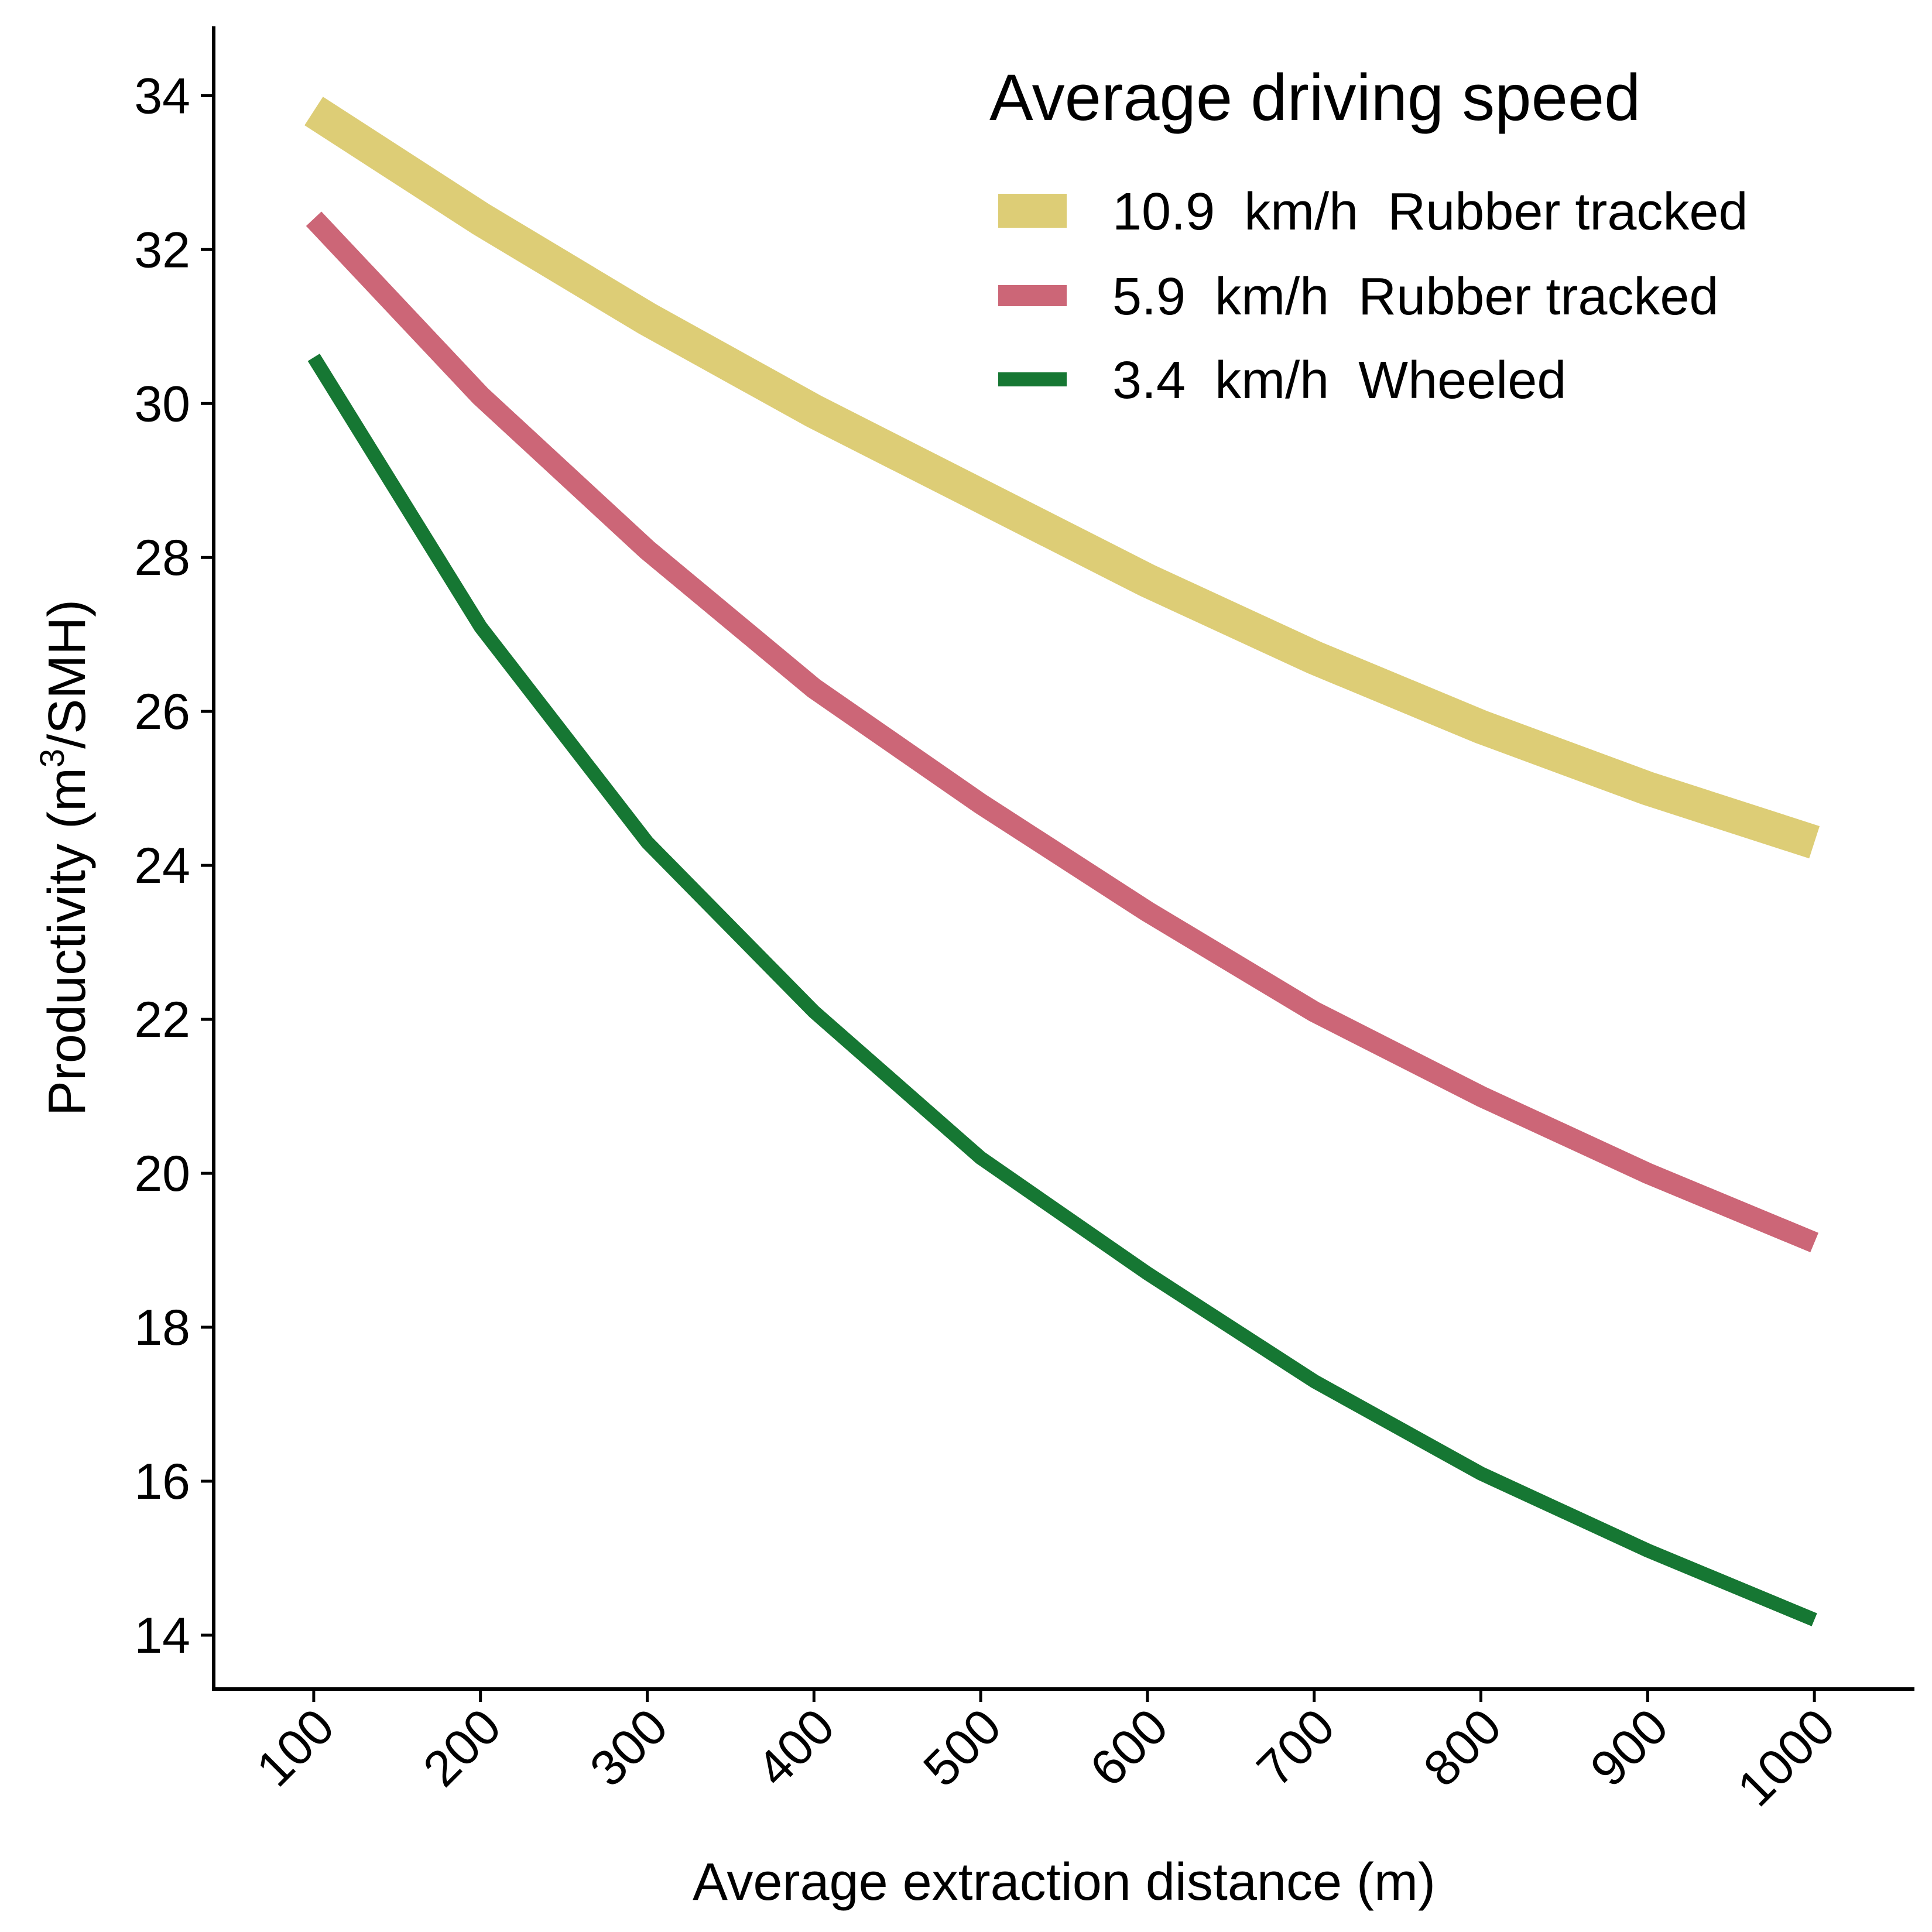 The width and height of the screenshot is (1932, 1932). I want to click on y-tick-label: 18, so click(162, 1328).